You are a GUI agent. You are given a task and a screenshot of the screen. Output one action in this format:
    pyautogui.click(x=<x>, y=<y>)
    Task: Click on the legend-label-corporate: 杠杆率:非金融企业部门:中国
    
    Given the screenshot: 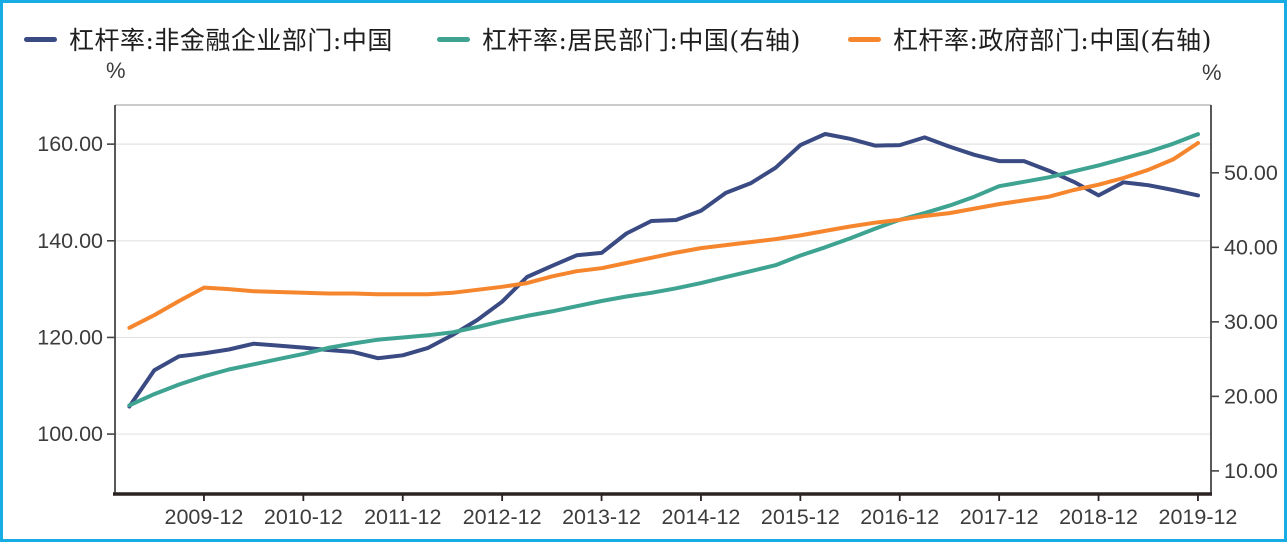 What is the action you would take?
    pyautogui.click(x=231, y=40)
    